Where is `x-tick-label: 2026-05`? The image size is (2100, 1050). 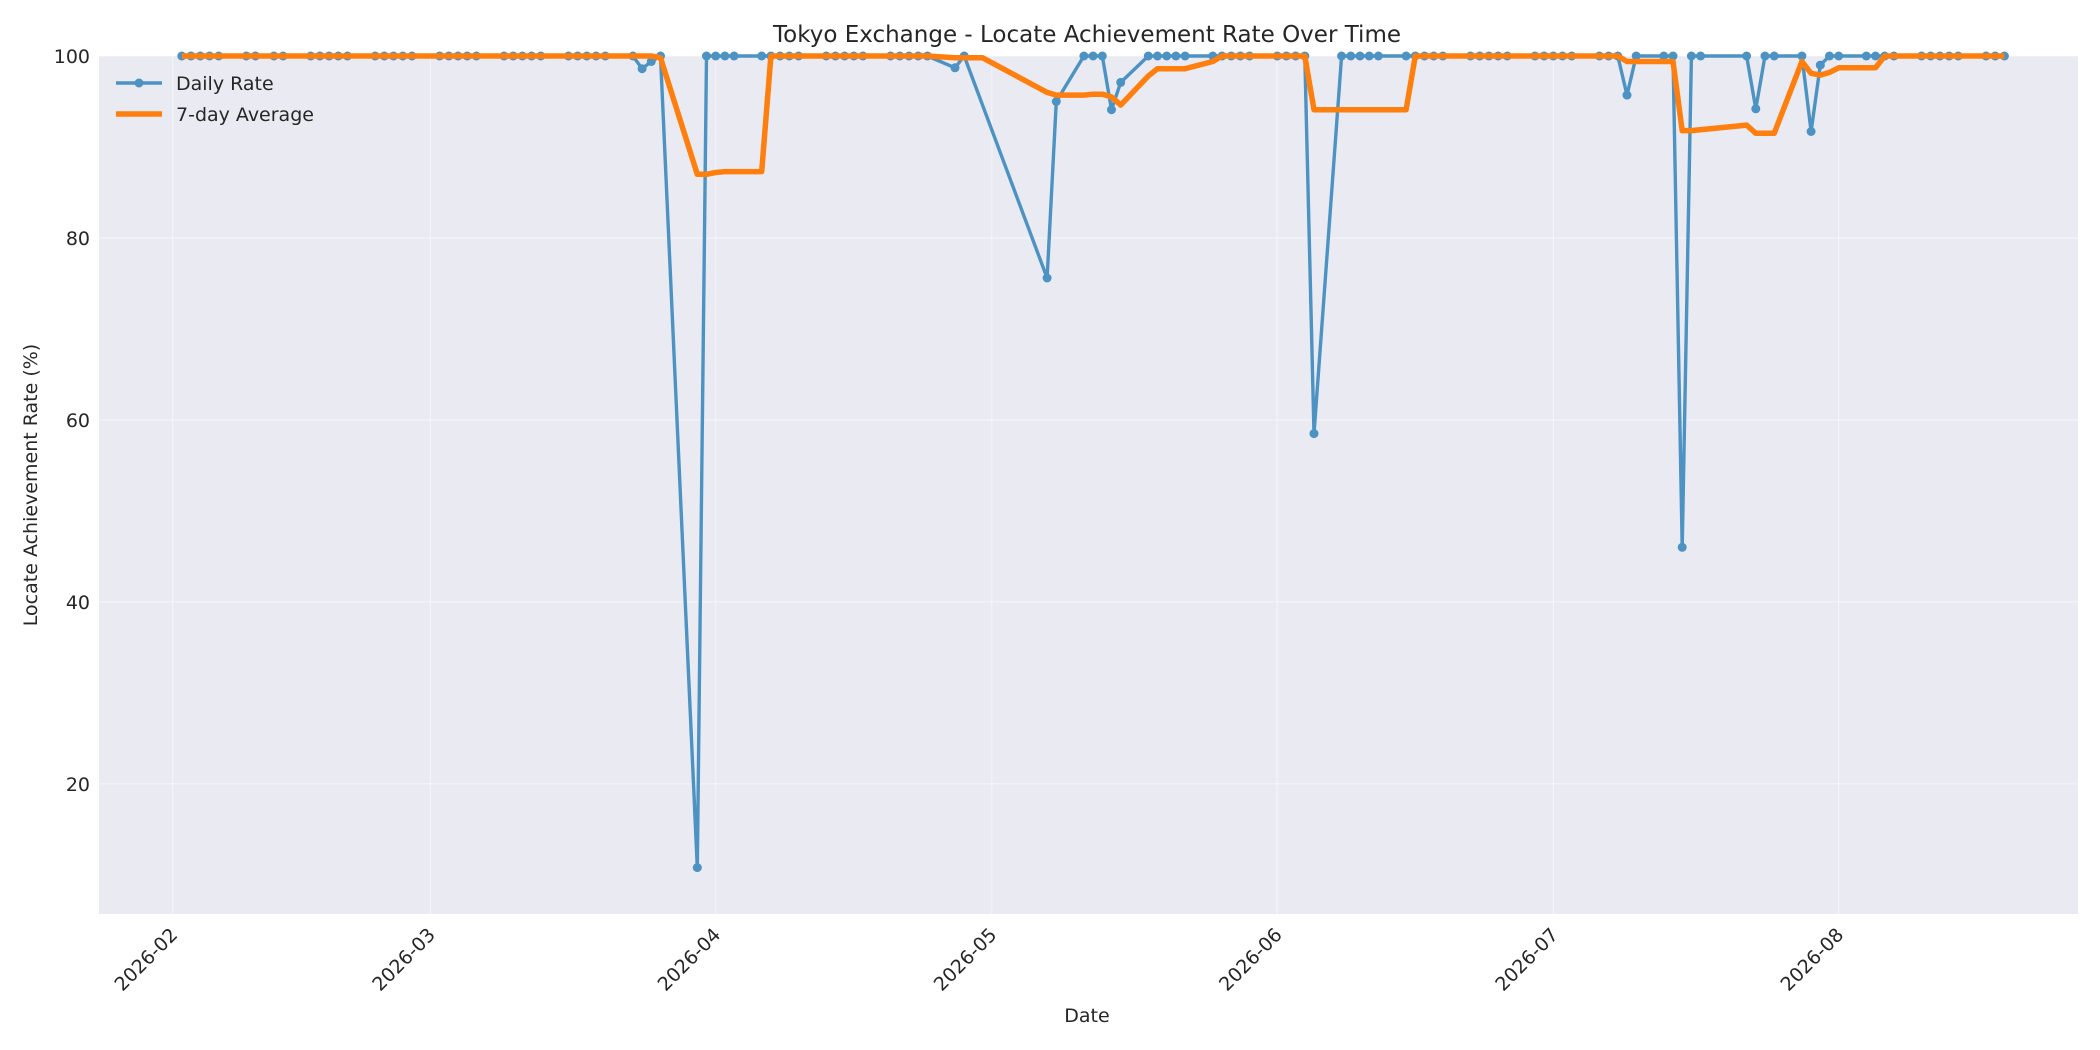
x-tick-label: 2026-05 is located at coordinates (966, 960).